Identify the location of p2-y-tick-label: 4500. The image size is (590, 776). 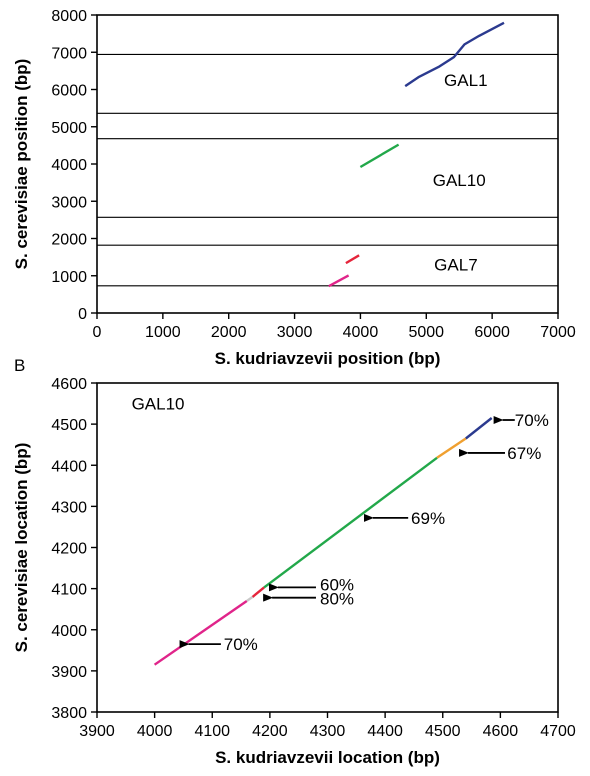
(69, 425).